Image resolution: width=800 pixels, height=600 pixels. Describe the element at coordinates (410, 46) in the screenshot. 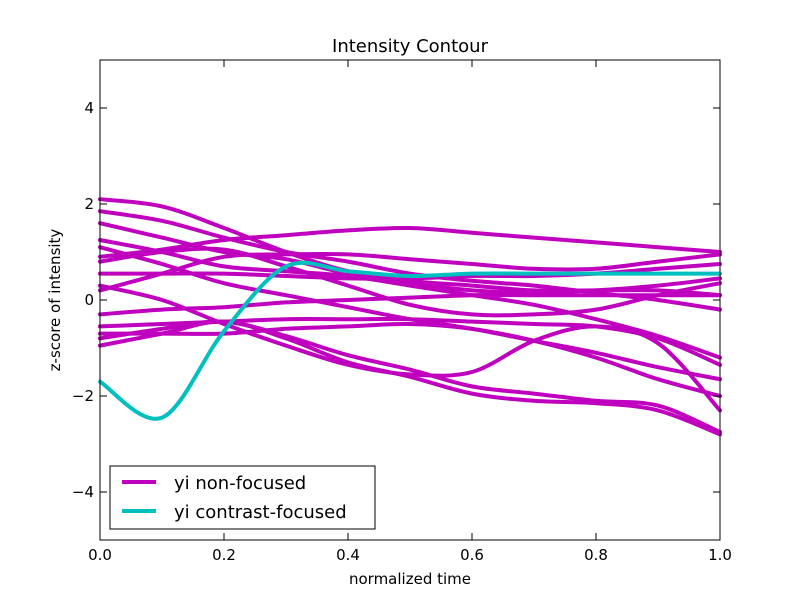

I see `chart-title: Intensity Contour` at that location.